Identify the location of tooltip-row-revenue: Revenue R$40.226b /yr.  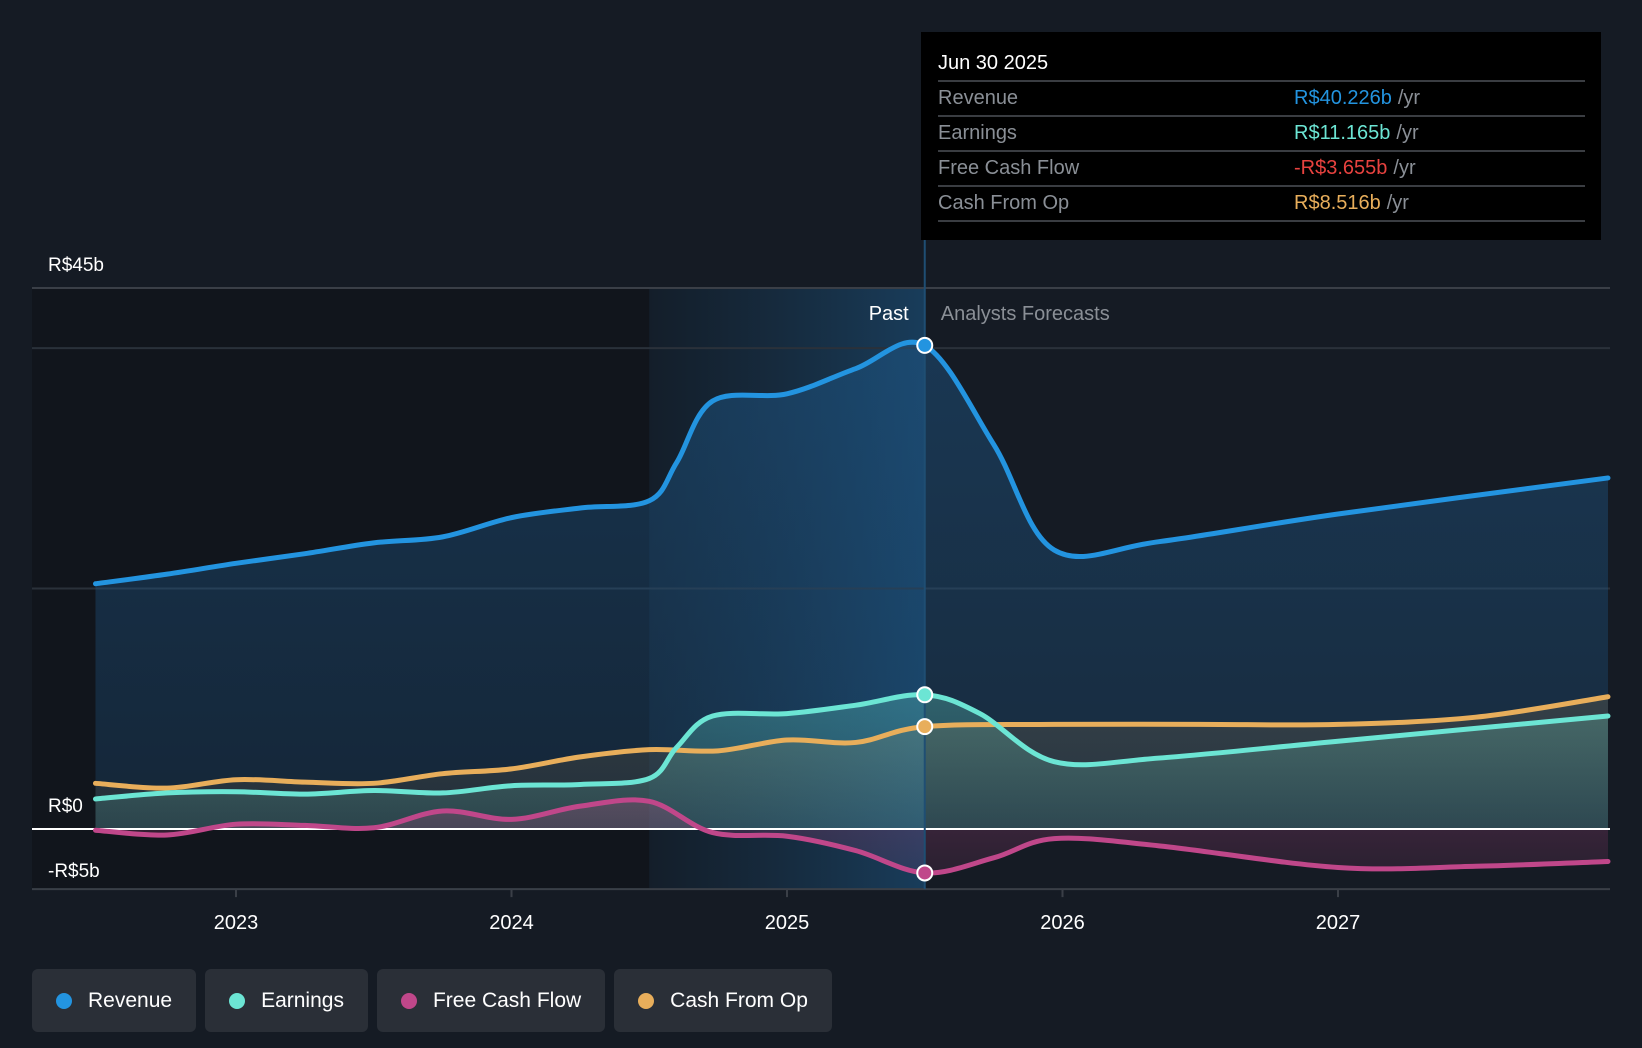
(1261, 99).